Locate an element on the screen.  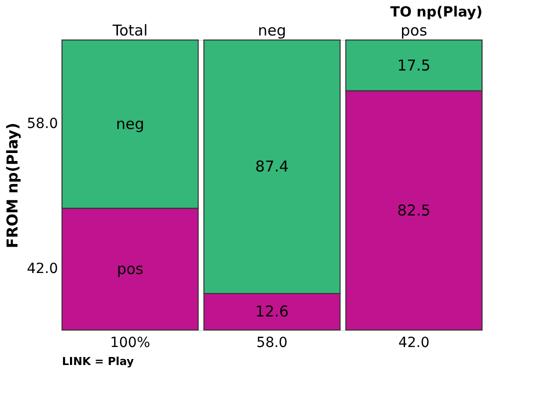
x-tick-label: neg is located at coordinates (272, 31).